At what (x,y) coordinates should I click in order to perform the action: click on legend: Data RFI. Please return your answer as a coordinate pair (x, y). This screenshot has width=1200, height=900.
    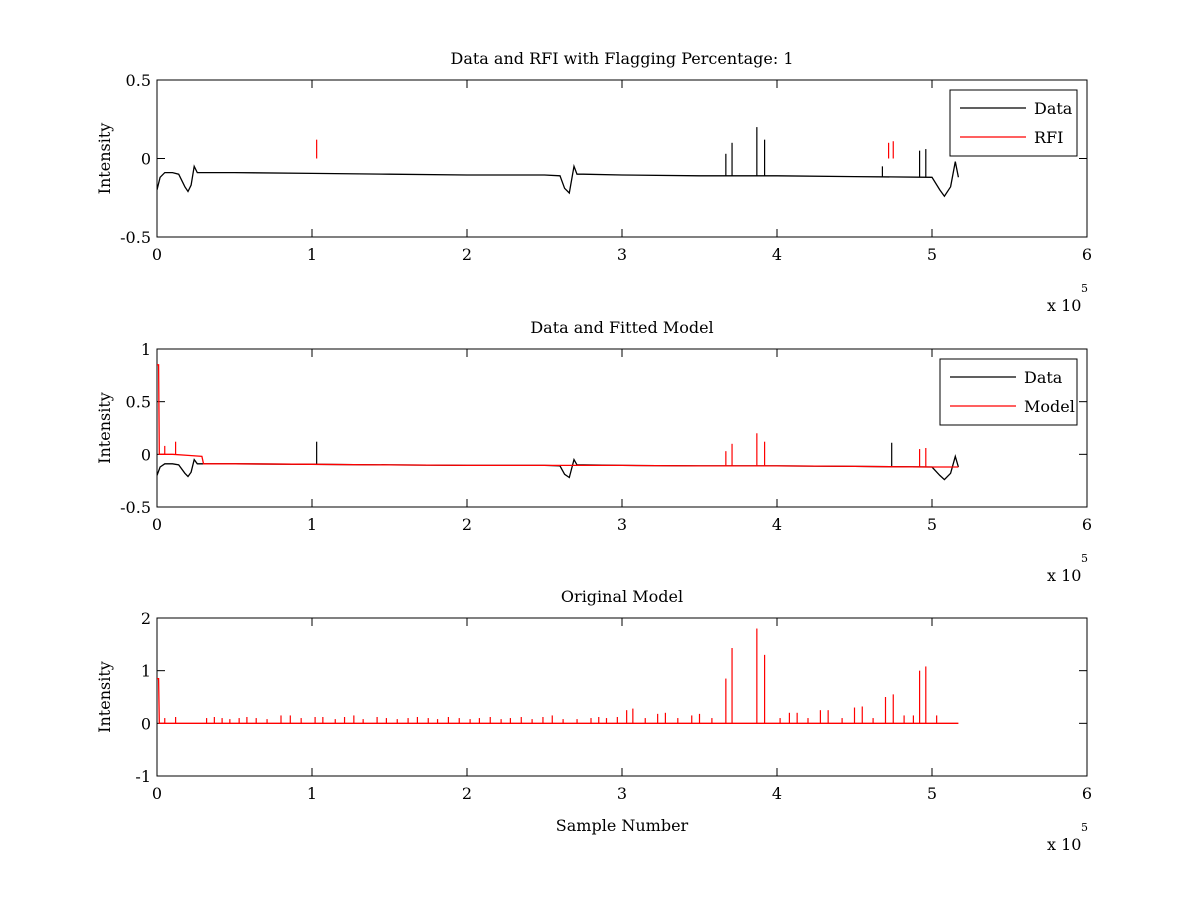
    Looking at the image, I should click on (1013, 123).